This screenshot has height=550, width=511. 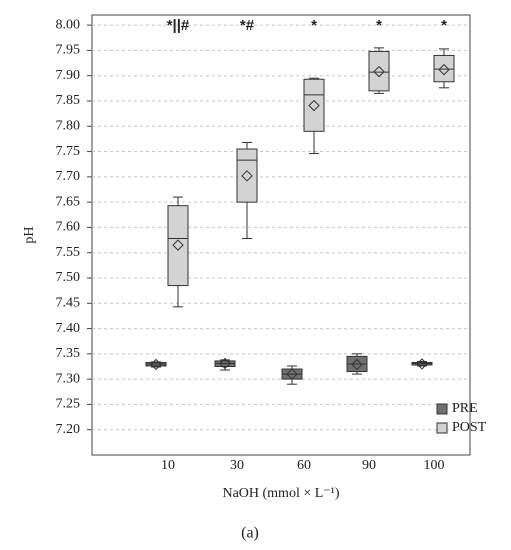 I want to click on y-tick-label: 8.00, so click(x=68, y=24).